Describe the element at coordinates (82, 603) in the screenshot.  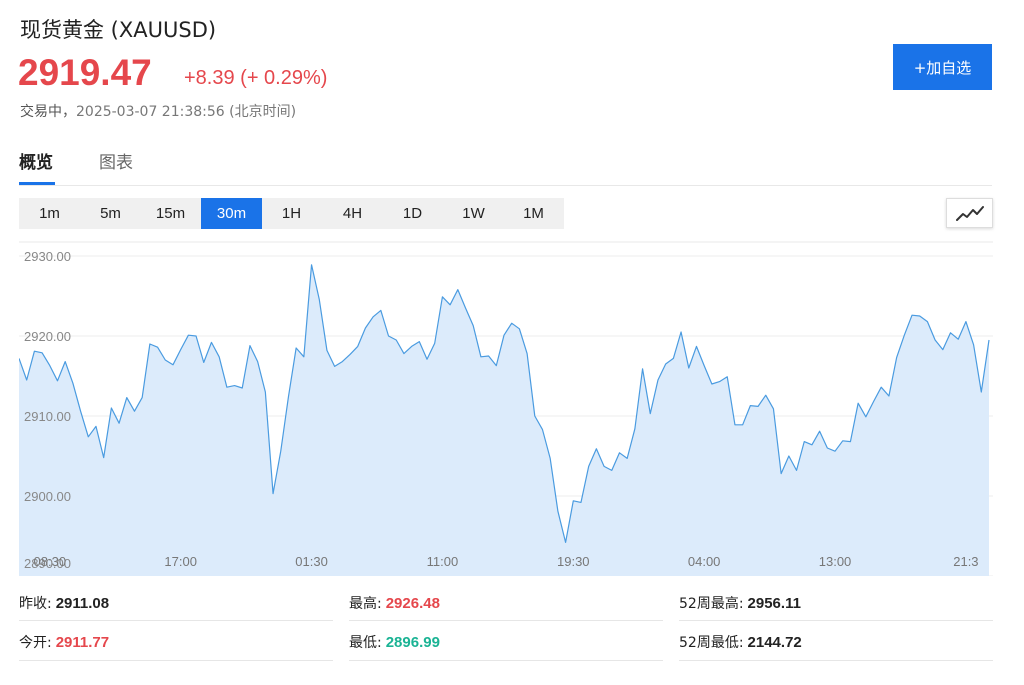
I see `prev-close-value: 2911.08` at that location.